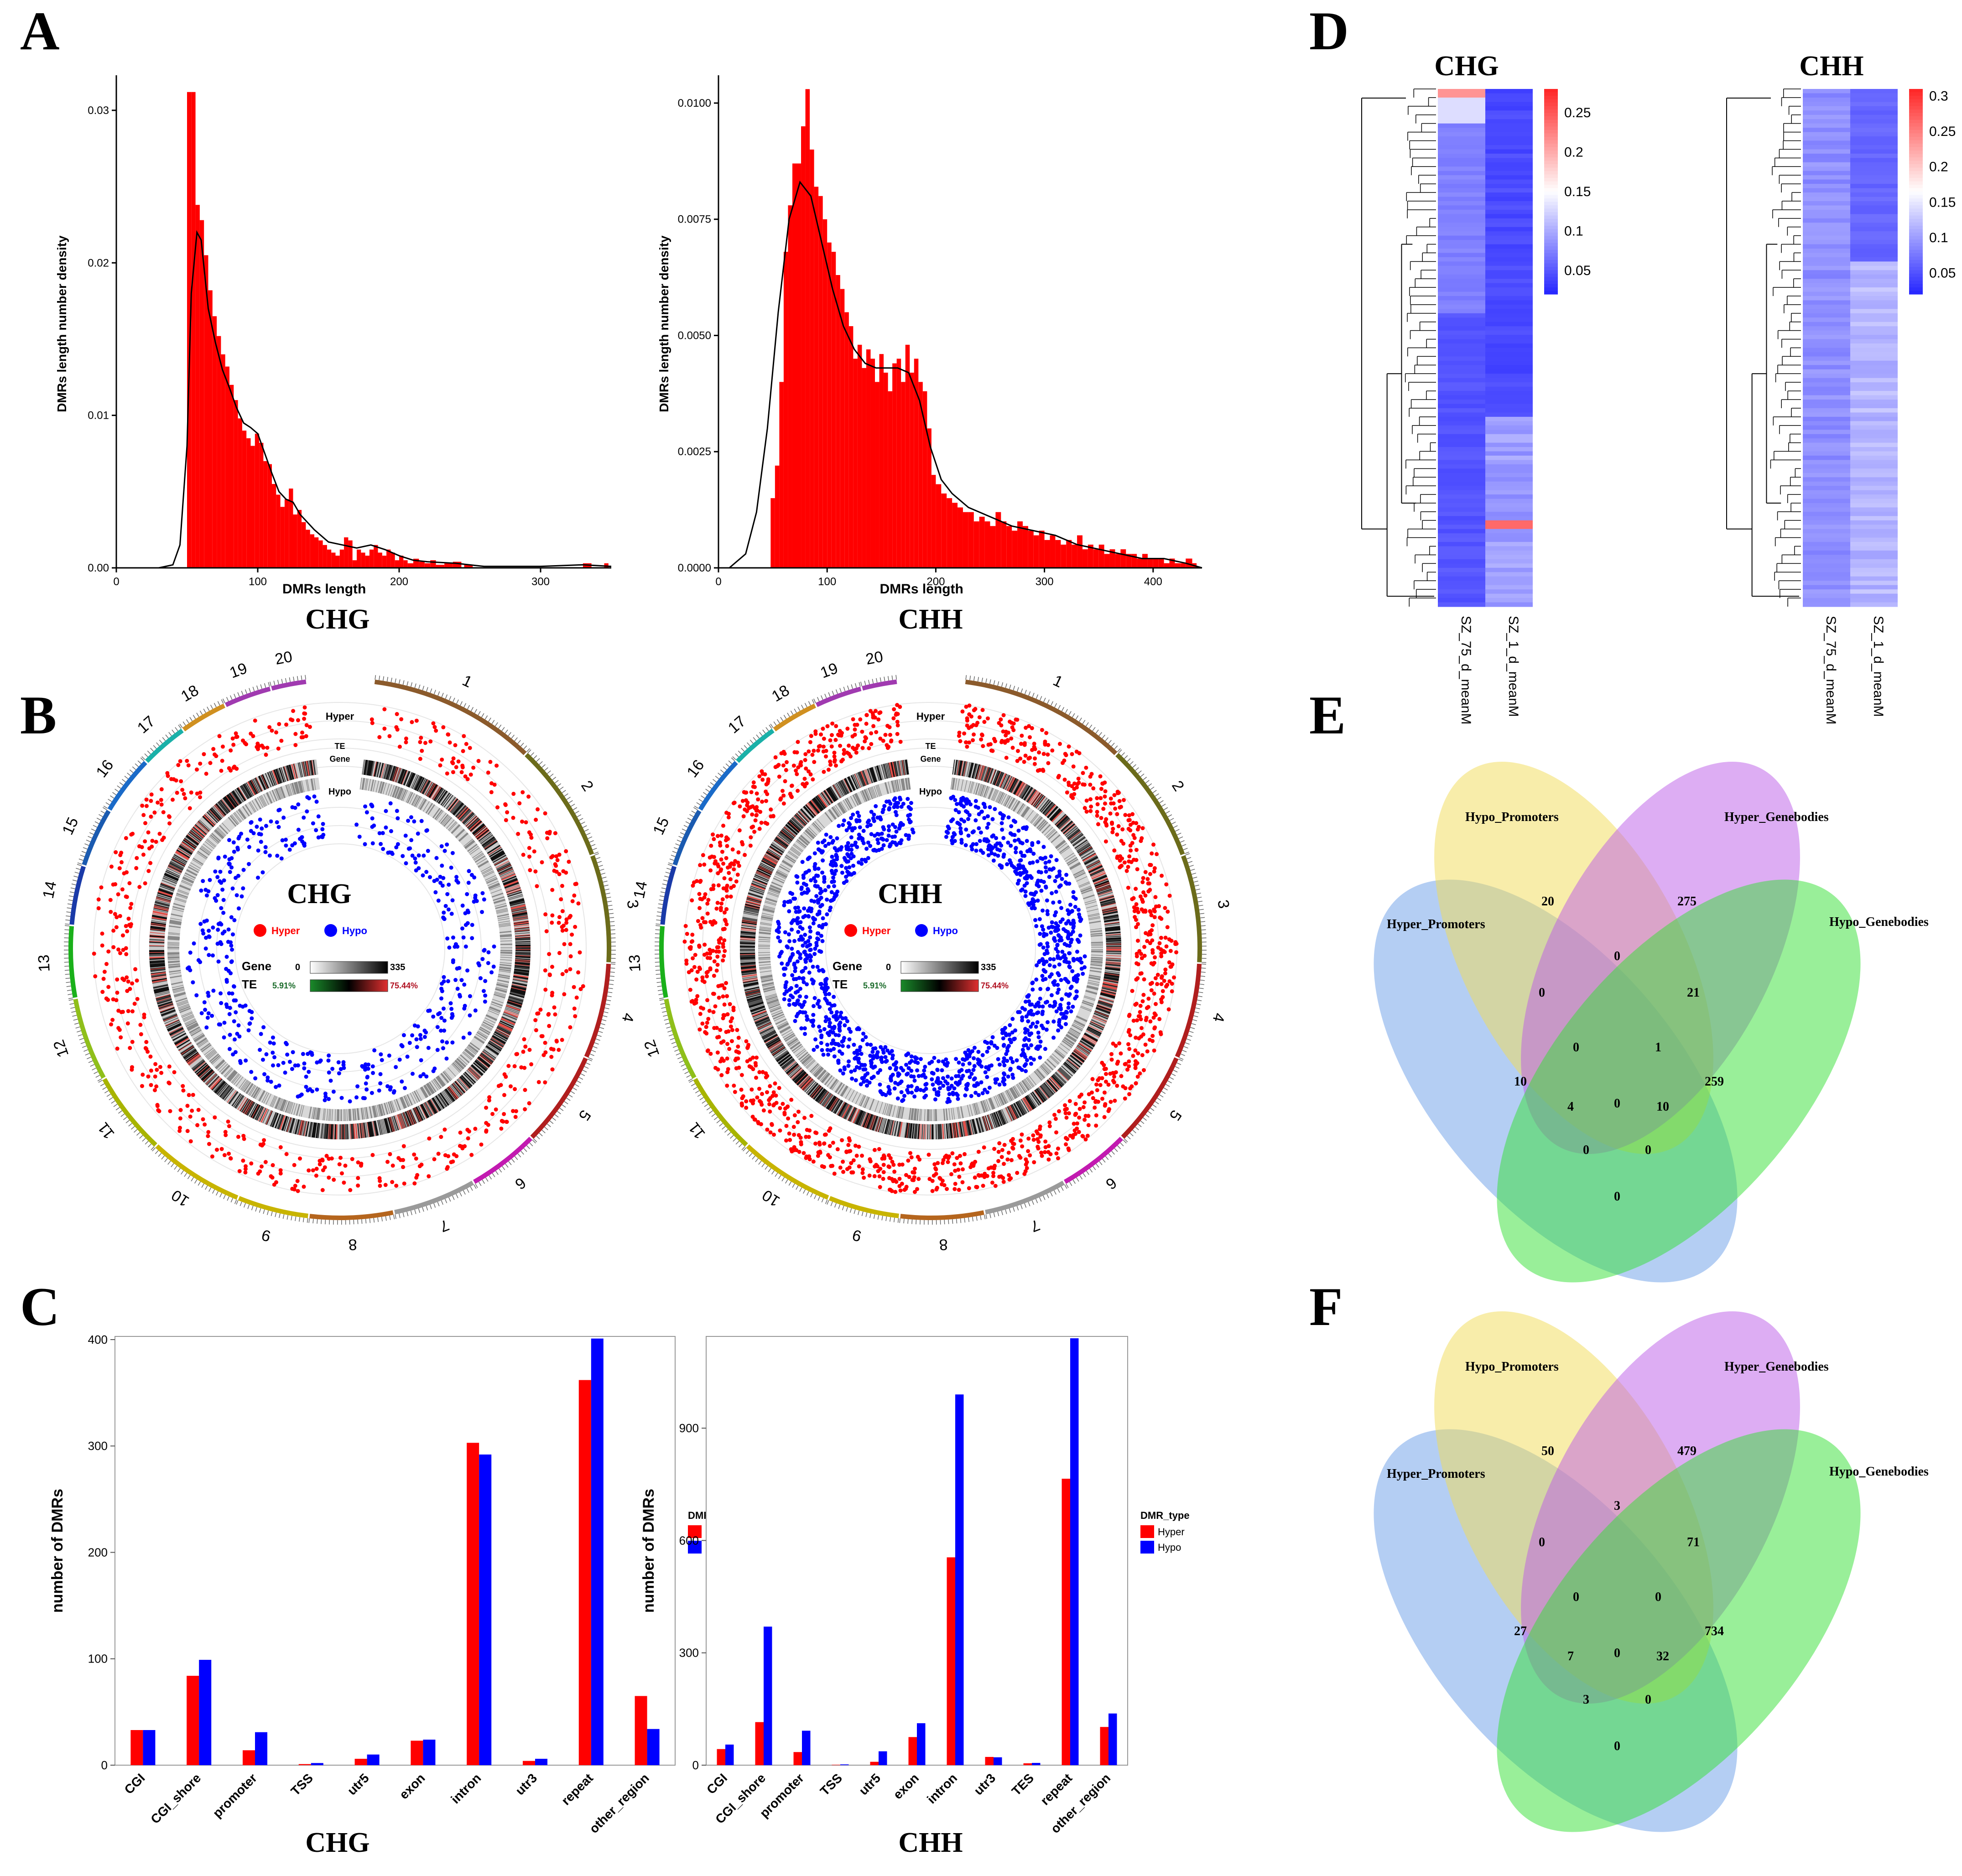  I want to click on gene-band-segment, so click(278, 1103).